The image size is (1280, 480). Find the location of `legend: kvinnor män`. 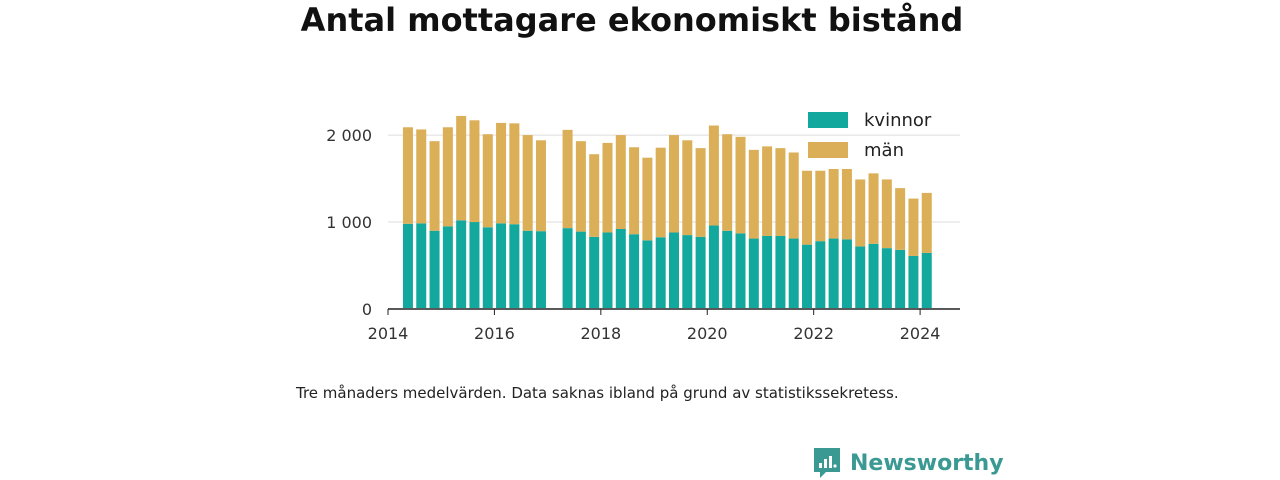

legend: kvinnor män is located at coordinates (870, 135).